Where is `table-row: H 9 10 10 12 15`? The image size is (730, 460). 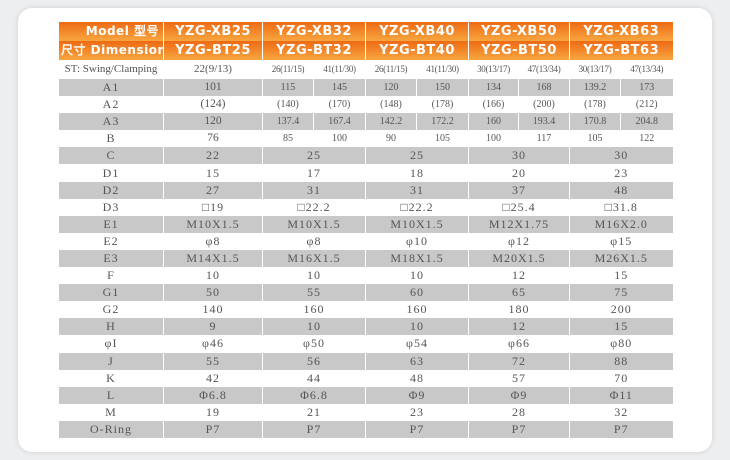
table-row: H 9 10 10 12 15 is located at coordinates (365, 327).